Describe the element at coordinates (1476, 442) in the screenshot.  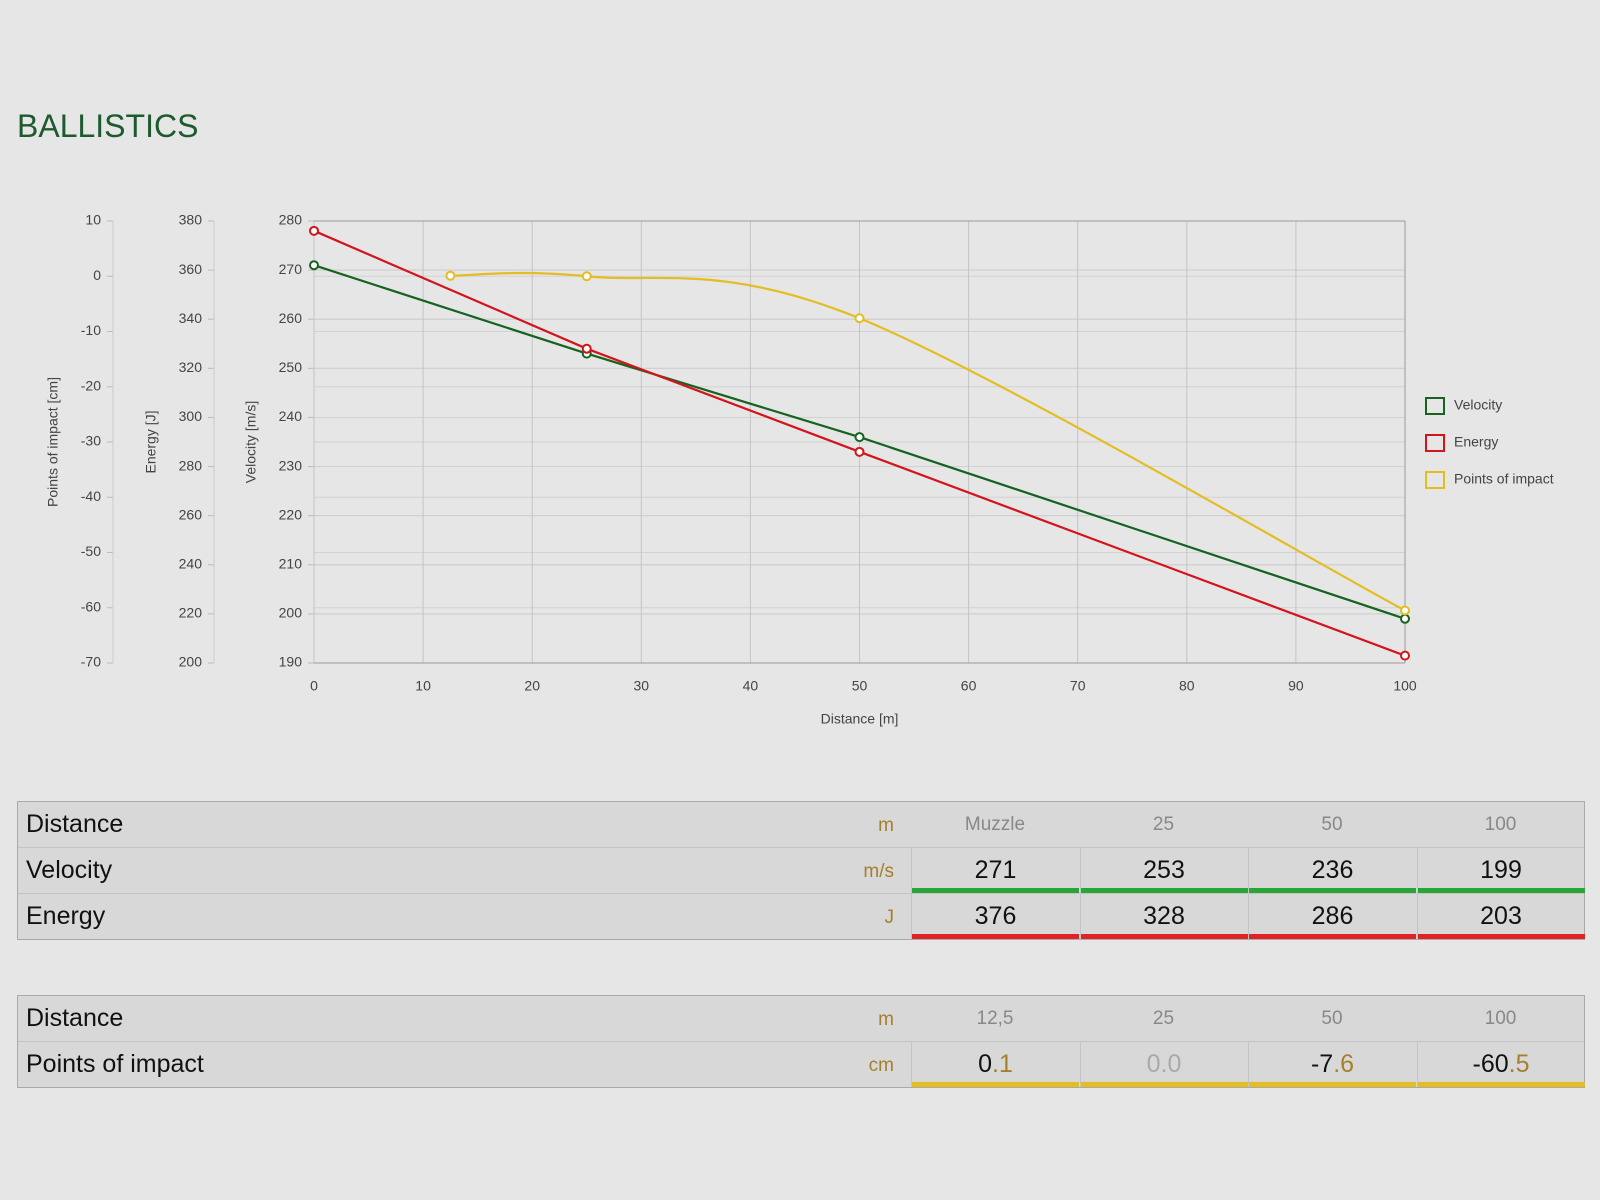
I see `legend-label: Energy` at that location.